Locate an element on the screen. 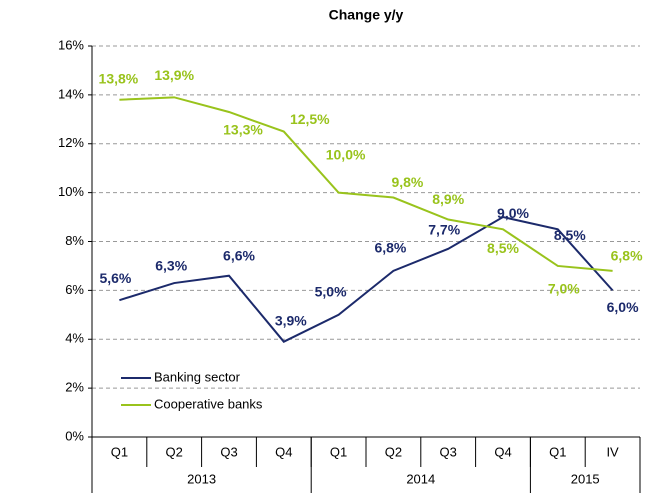 The width and height of the screenshot is (663, 493). x-group-label: 2015 is located at coordinates (585, 478).